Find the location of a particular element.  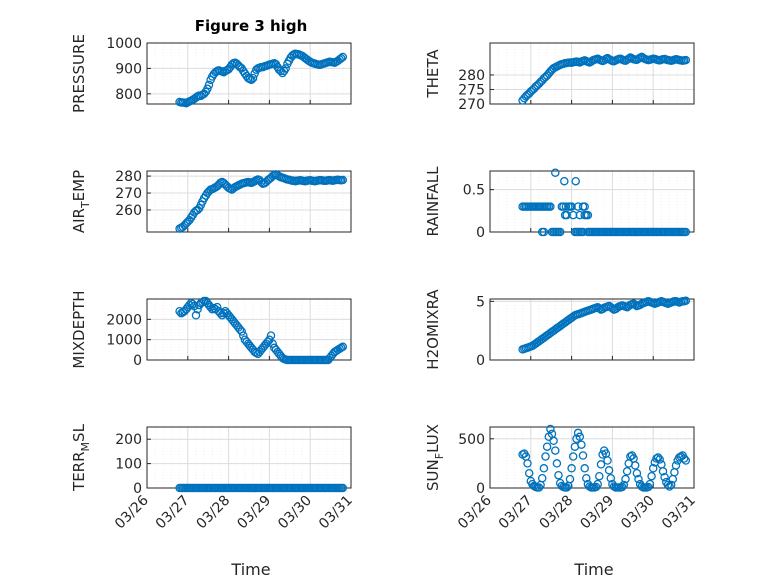

y-tick-label: 1000 is located at coordinates (124, 44).